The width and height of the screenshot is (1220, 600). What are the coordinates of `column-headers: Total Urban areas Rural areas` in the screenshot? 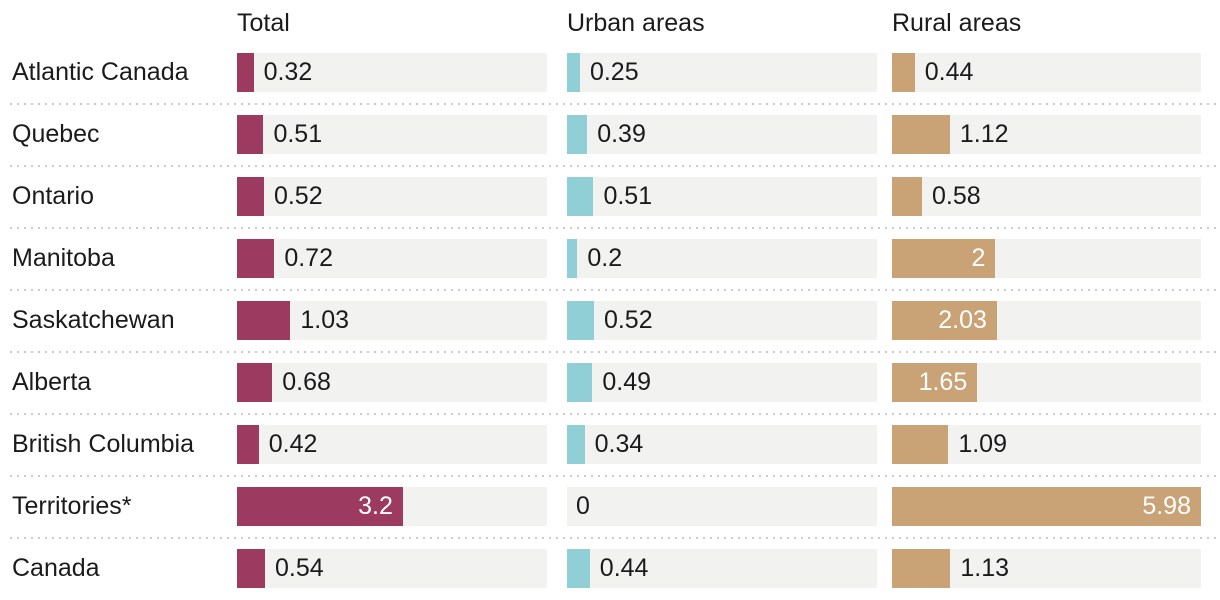 It's located at (616, 26).